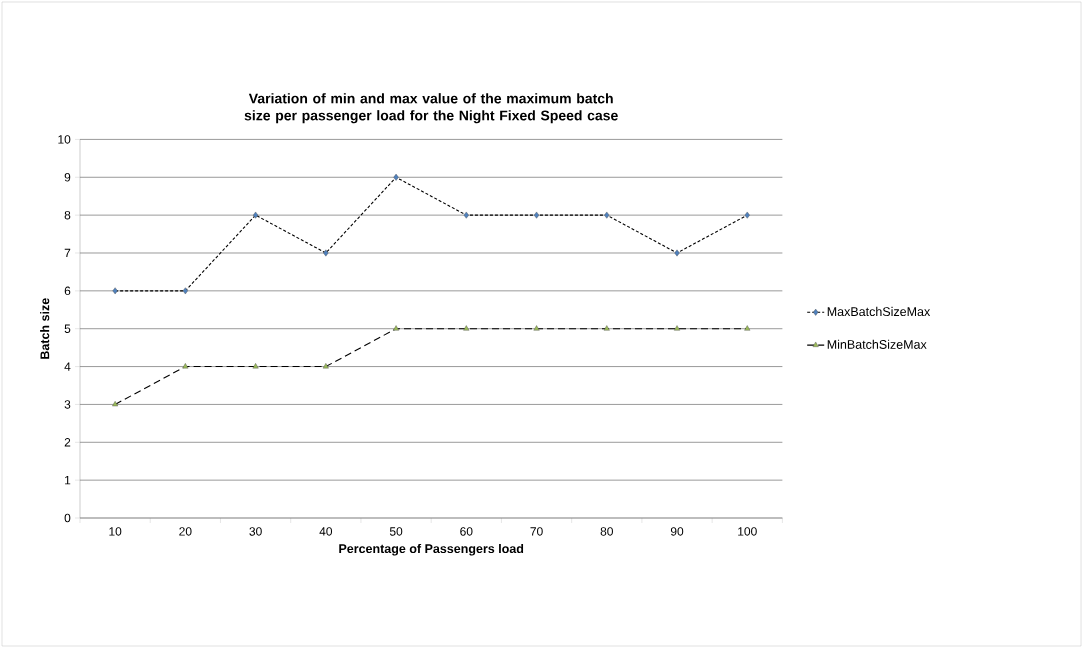  What do you see at coordinates (67, 366) in the screenshot?
I see `y-tick-label: 4` at bounding box center [67, 366].